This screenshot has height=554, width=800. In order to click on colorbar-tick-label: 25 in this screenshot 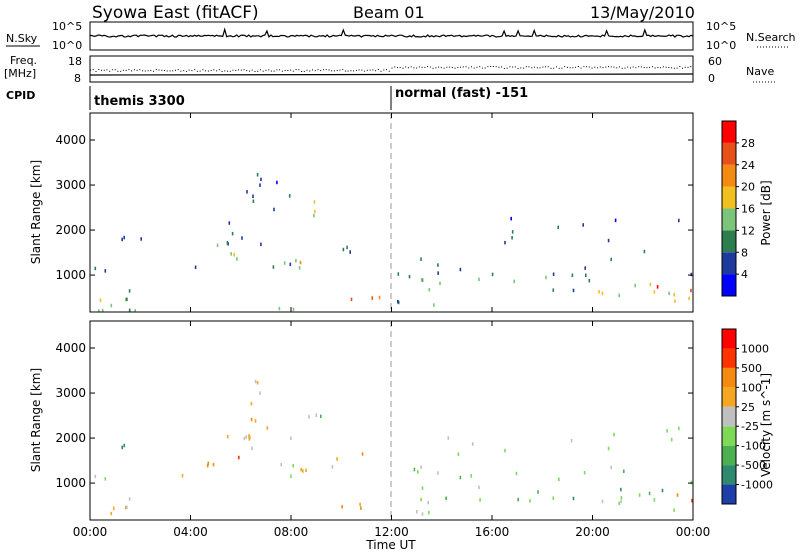, I will do `click(748, 407)`.